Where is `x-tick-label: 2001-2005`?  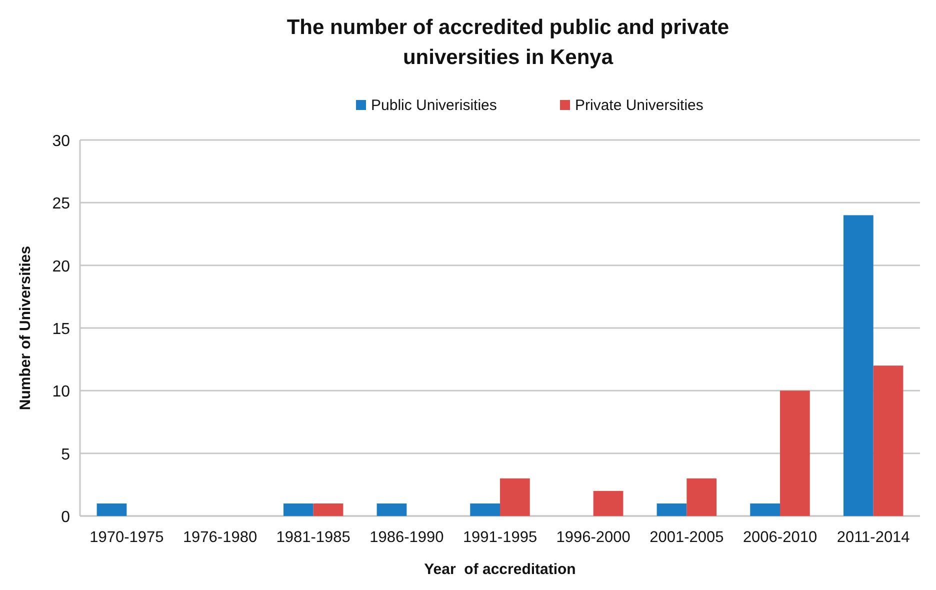
x-tick-label: 2001-2005 is located at coordinates (687, 537).